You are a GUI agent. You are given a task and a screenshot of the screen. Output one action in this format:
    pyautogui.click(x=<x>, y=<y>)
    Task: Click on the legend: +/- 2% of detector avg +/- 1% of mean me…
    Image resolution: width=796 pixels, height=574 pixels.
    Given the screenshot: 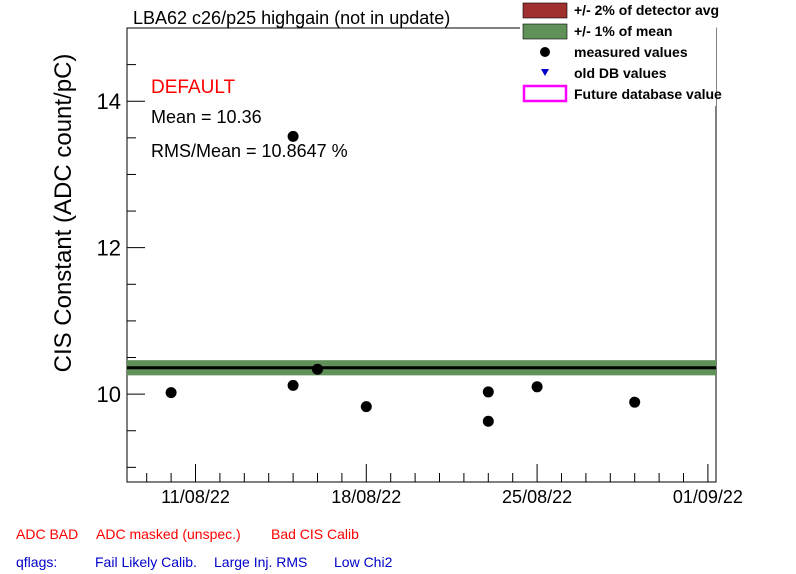 What is the action you would take?
    pyautogui.click(x=621, y=53)
    